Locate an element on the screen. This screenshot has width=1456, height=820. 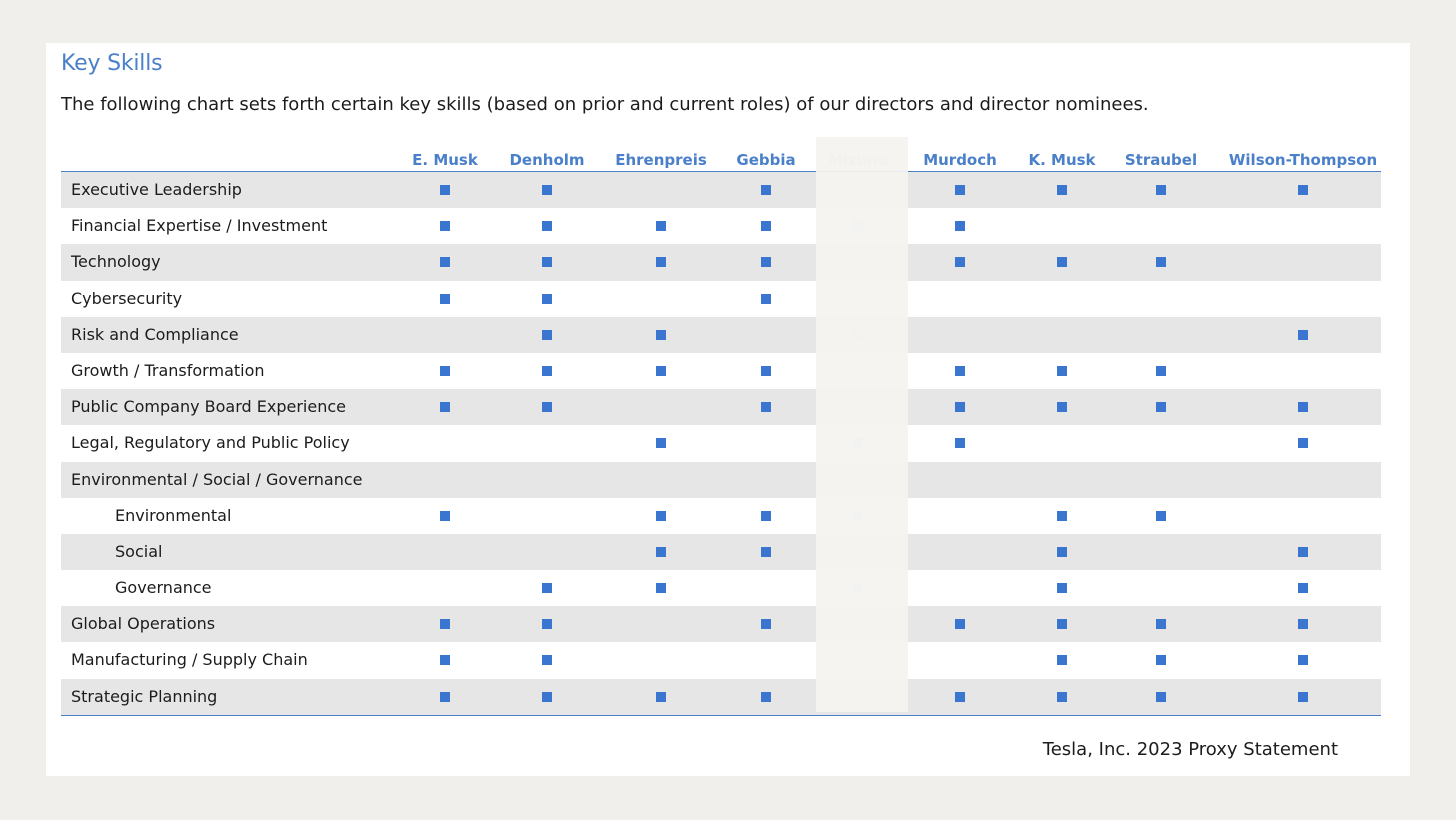
skill-label: Manufacturing / Supply Chain is located at coordinates (189, 660).